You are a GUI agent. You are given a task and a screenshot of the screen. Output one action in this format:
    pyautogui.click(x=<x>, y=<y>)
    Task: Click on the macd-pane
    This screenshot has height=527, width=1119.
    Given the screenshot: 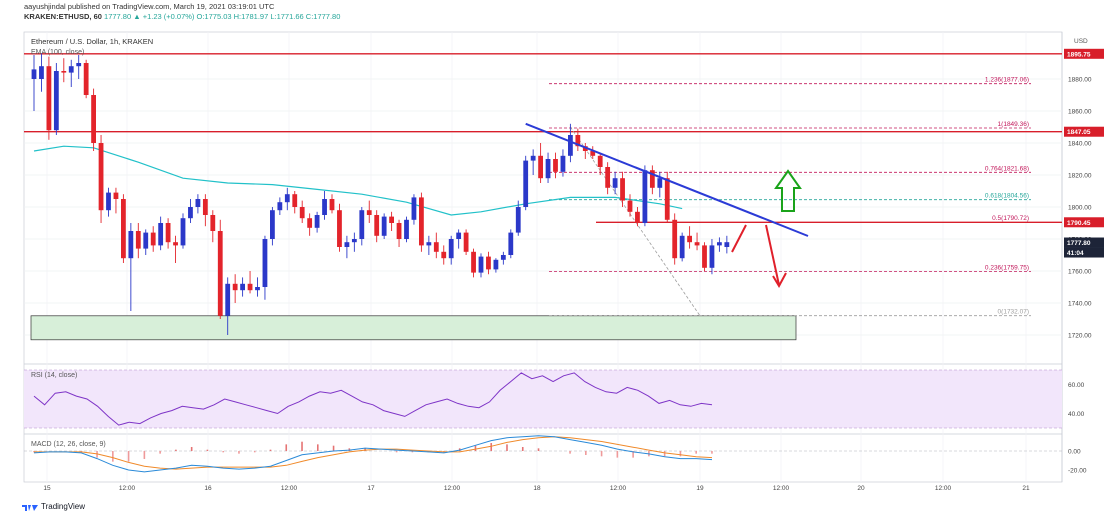 What is the action you would take?
    pyautogui.click(x=543, y=454)
    